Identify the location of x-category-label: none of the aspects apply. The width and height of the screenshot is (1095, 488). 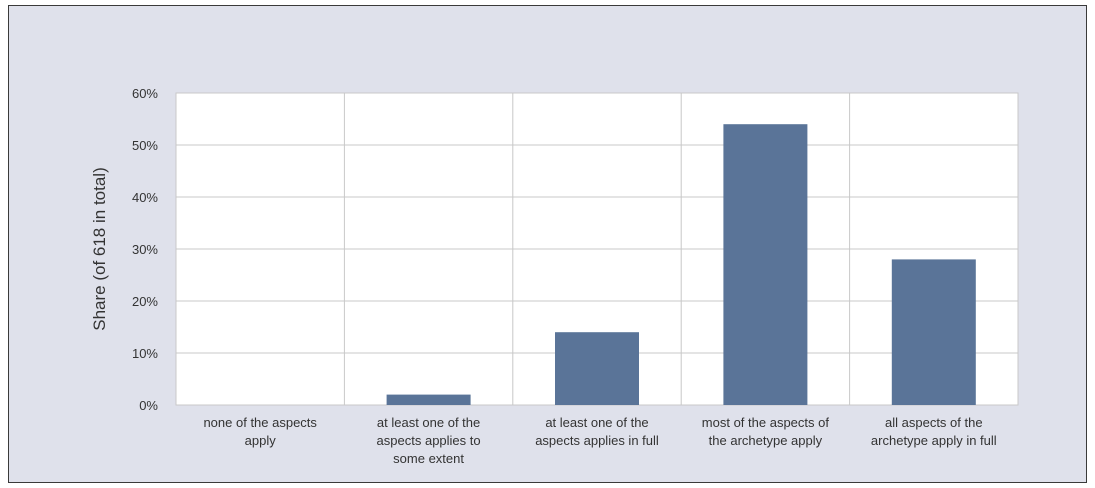
(260, 431).